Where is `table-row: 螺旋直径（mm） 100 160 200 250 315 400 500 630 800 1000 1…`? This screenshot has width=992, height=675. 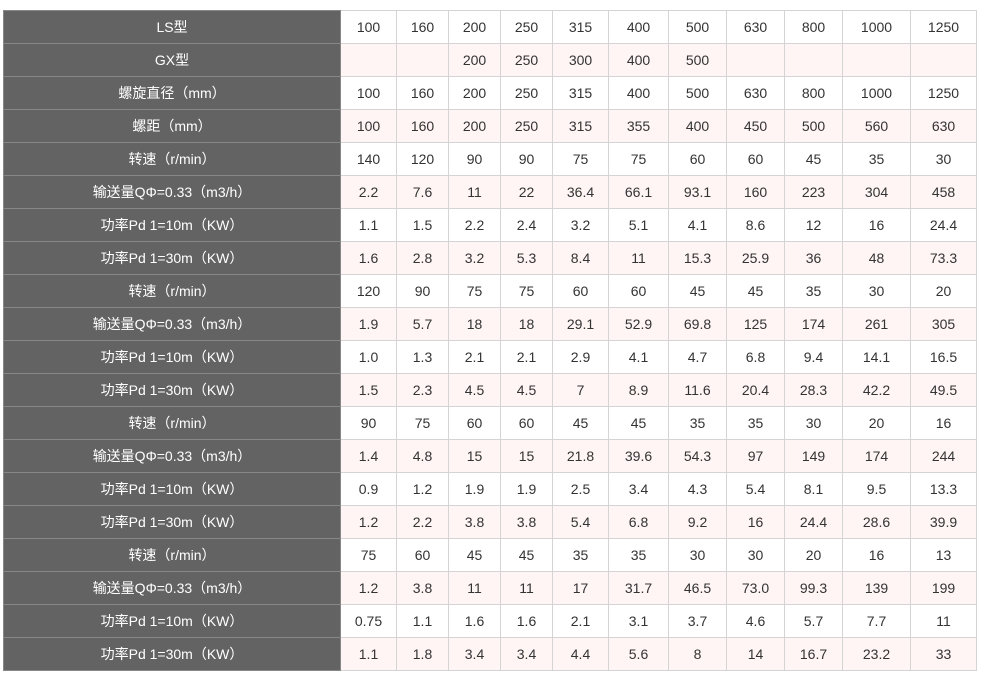 table-row: 螺旋直径（mm） 100 160 200 250 315 400 500 630 800 1000 1… is located at coordinates (490, 93).